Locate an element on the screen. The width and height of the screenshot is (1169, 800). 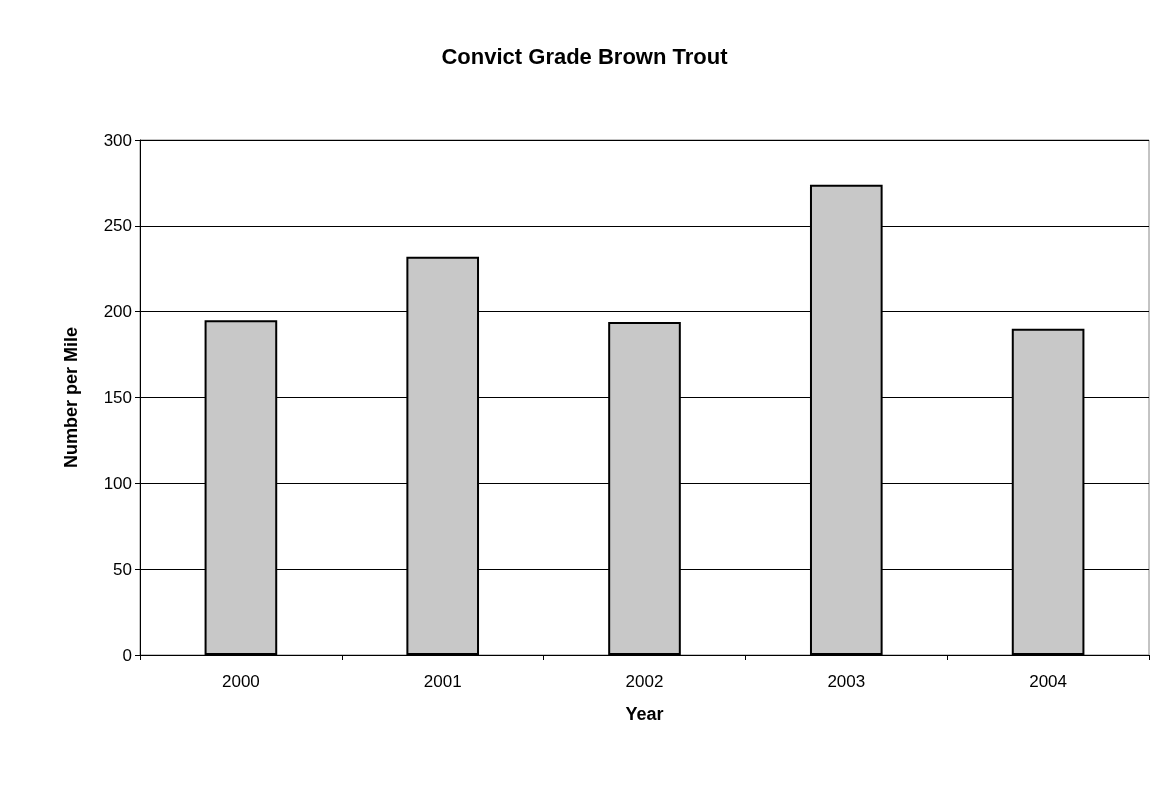
x-tick-label: 2000 is located at coordinates (240, 681).